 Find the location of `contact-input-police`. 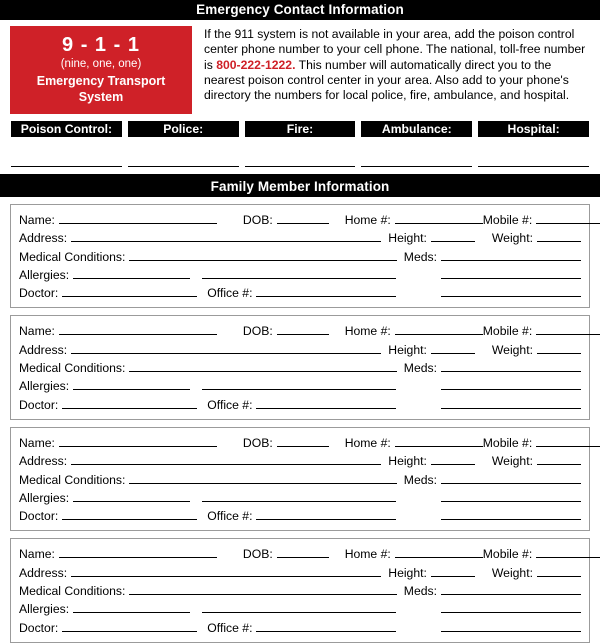

contact-input-police is located at coordinates (183, 153).